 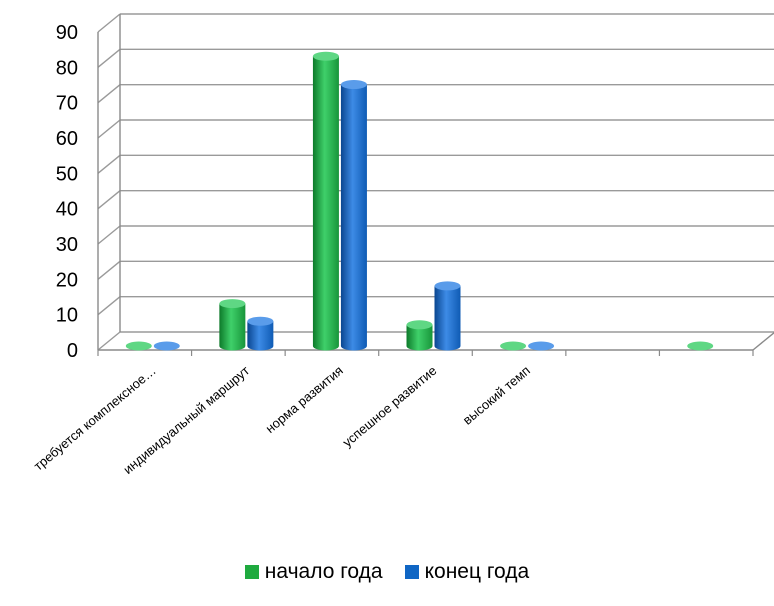 What do you see at coordinates (325, 203) in the screenshot?
I see `bar-body-s1-c3` at bounding box center [325, 203].